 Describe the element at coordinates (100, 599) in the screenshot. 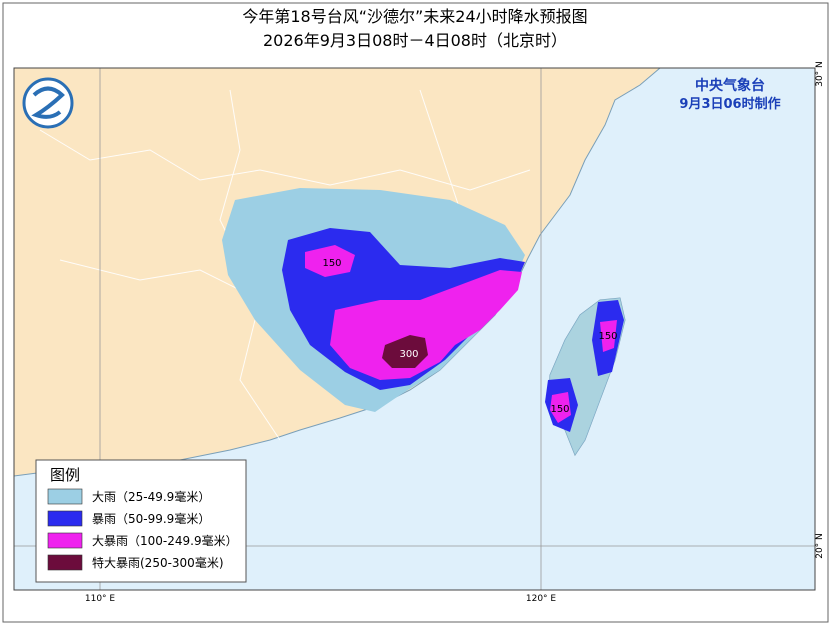

I see `lon-label: 110° E` at that location.